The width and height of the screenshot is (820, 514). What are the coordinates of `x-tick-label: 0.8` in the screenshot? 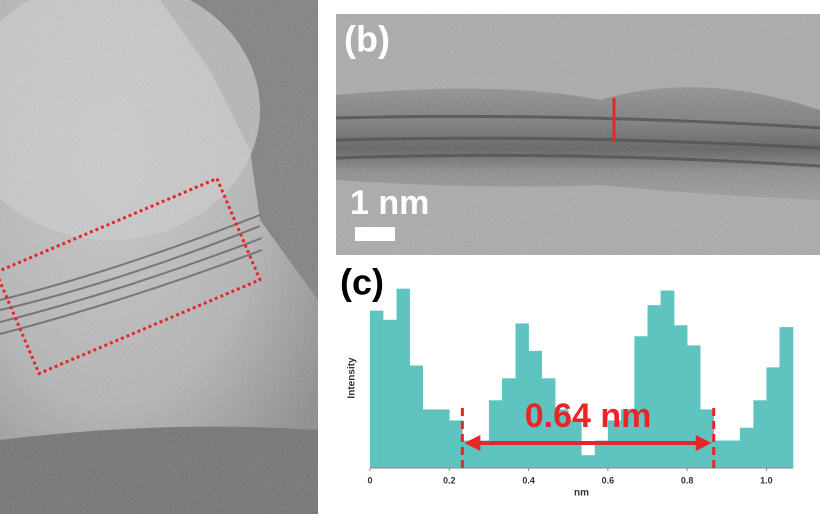 It's located at (687, 480).